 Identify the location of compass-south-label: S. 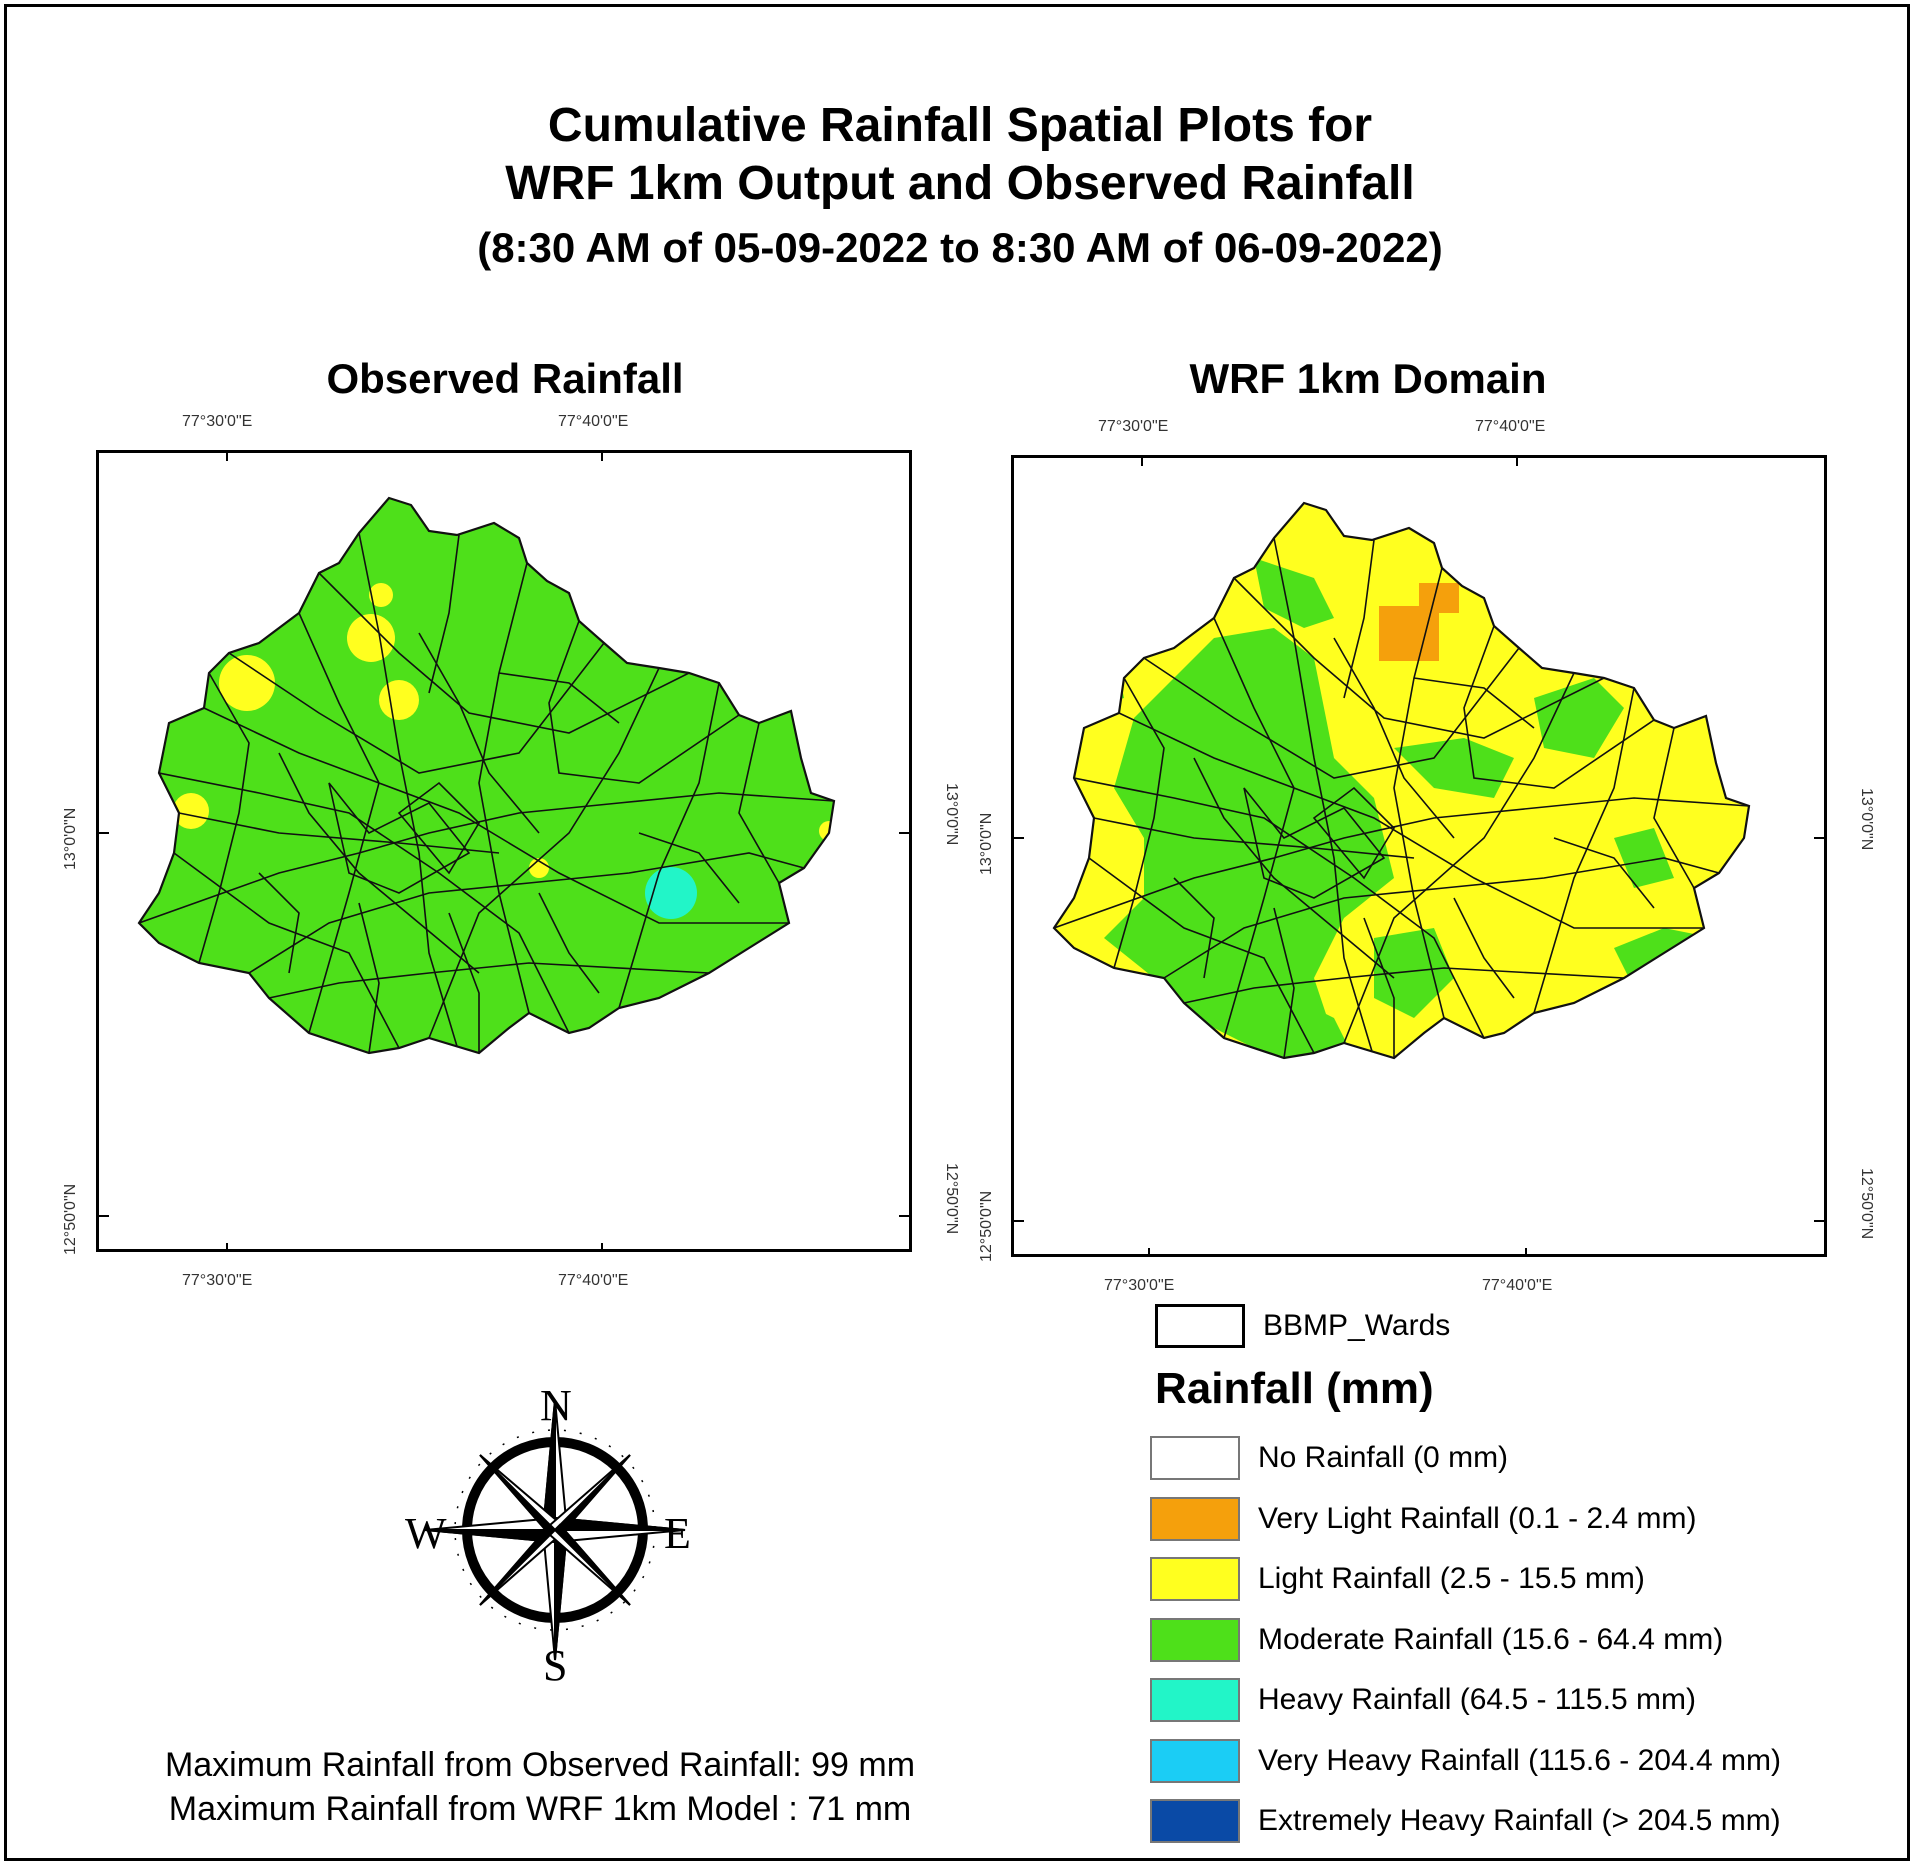
(555, 1665).